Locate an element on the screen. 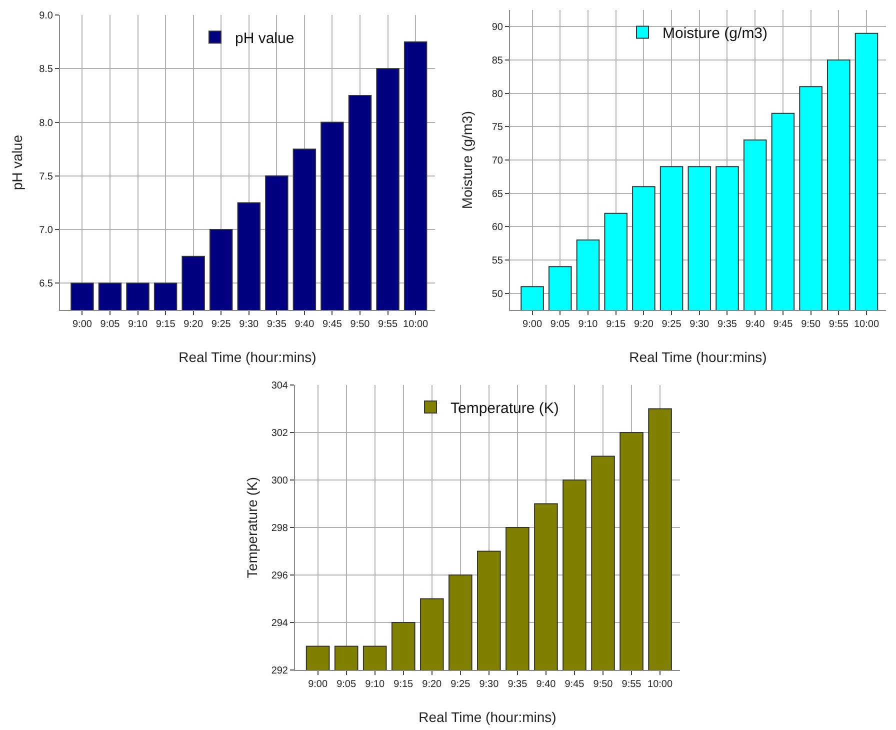  legend-label: Moisture (g/m3) is located at coordinates (715, 33).